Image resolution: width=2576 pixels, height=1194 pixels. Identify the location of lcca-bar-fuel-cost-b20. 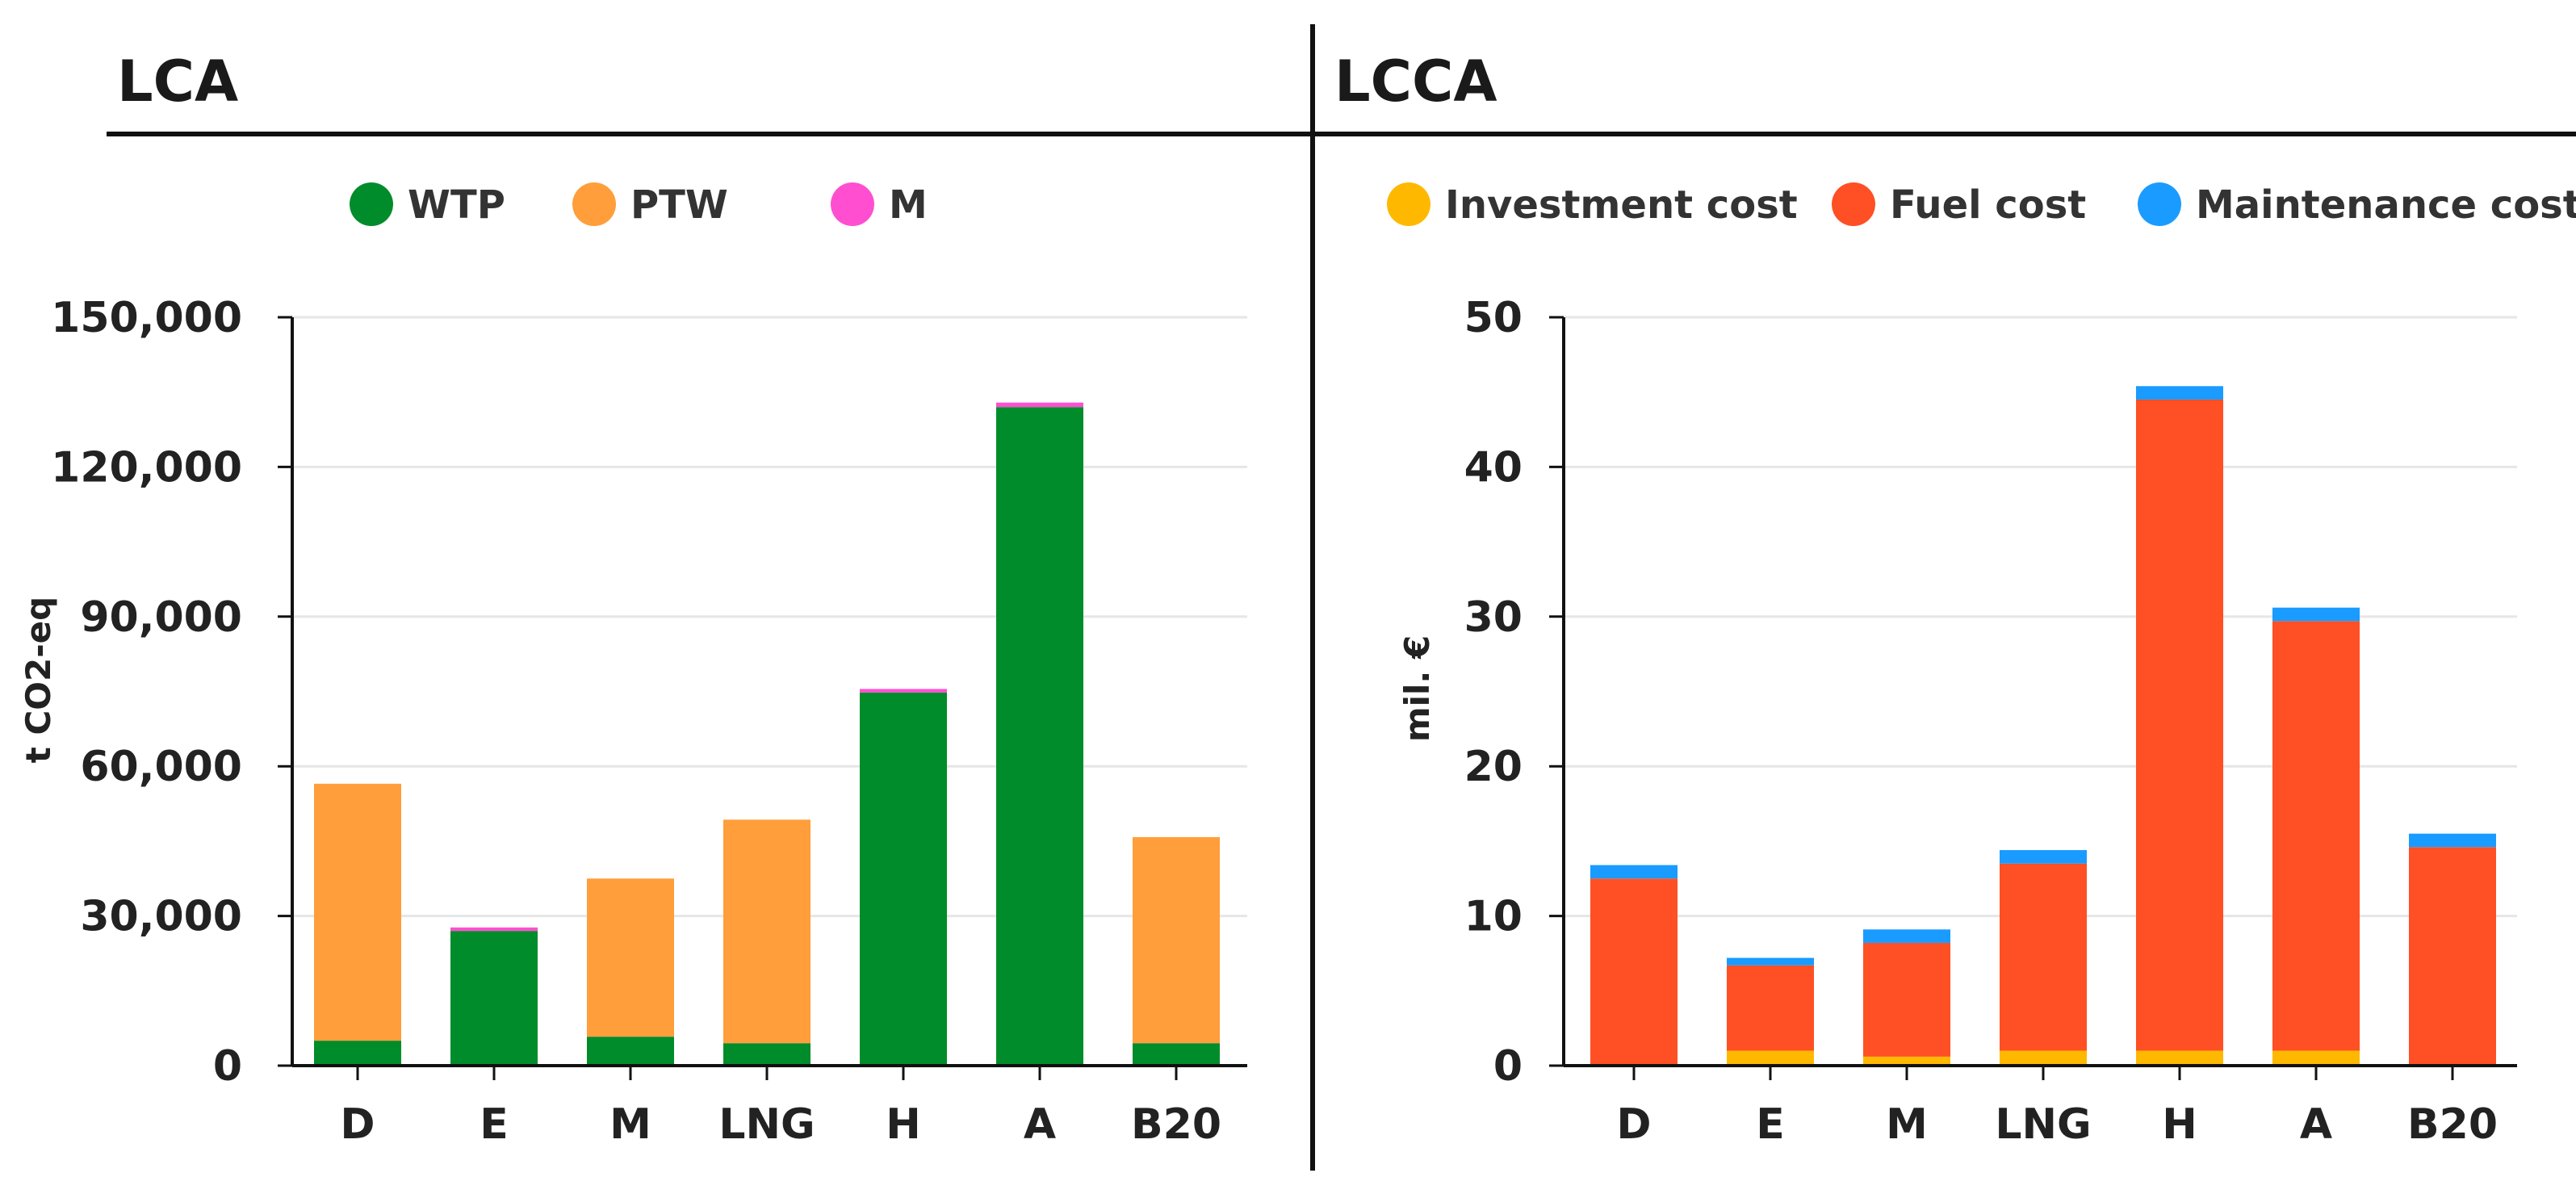
(2452, 956).